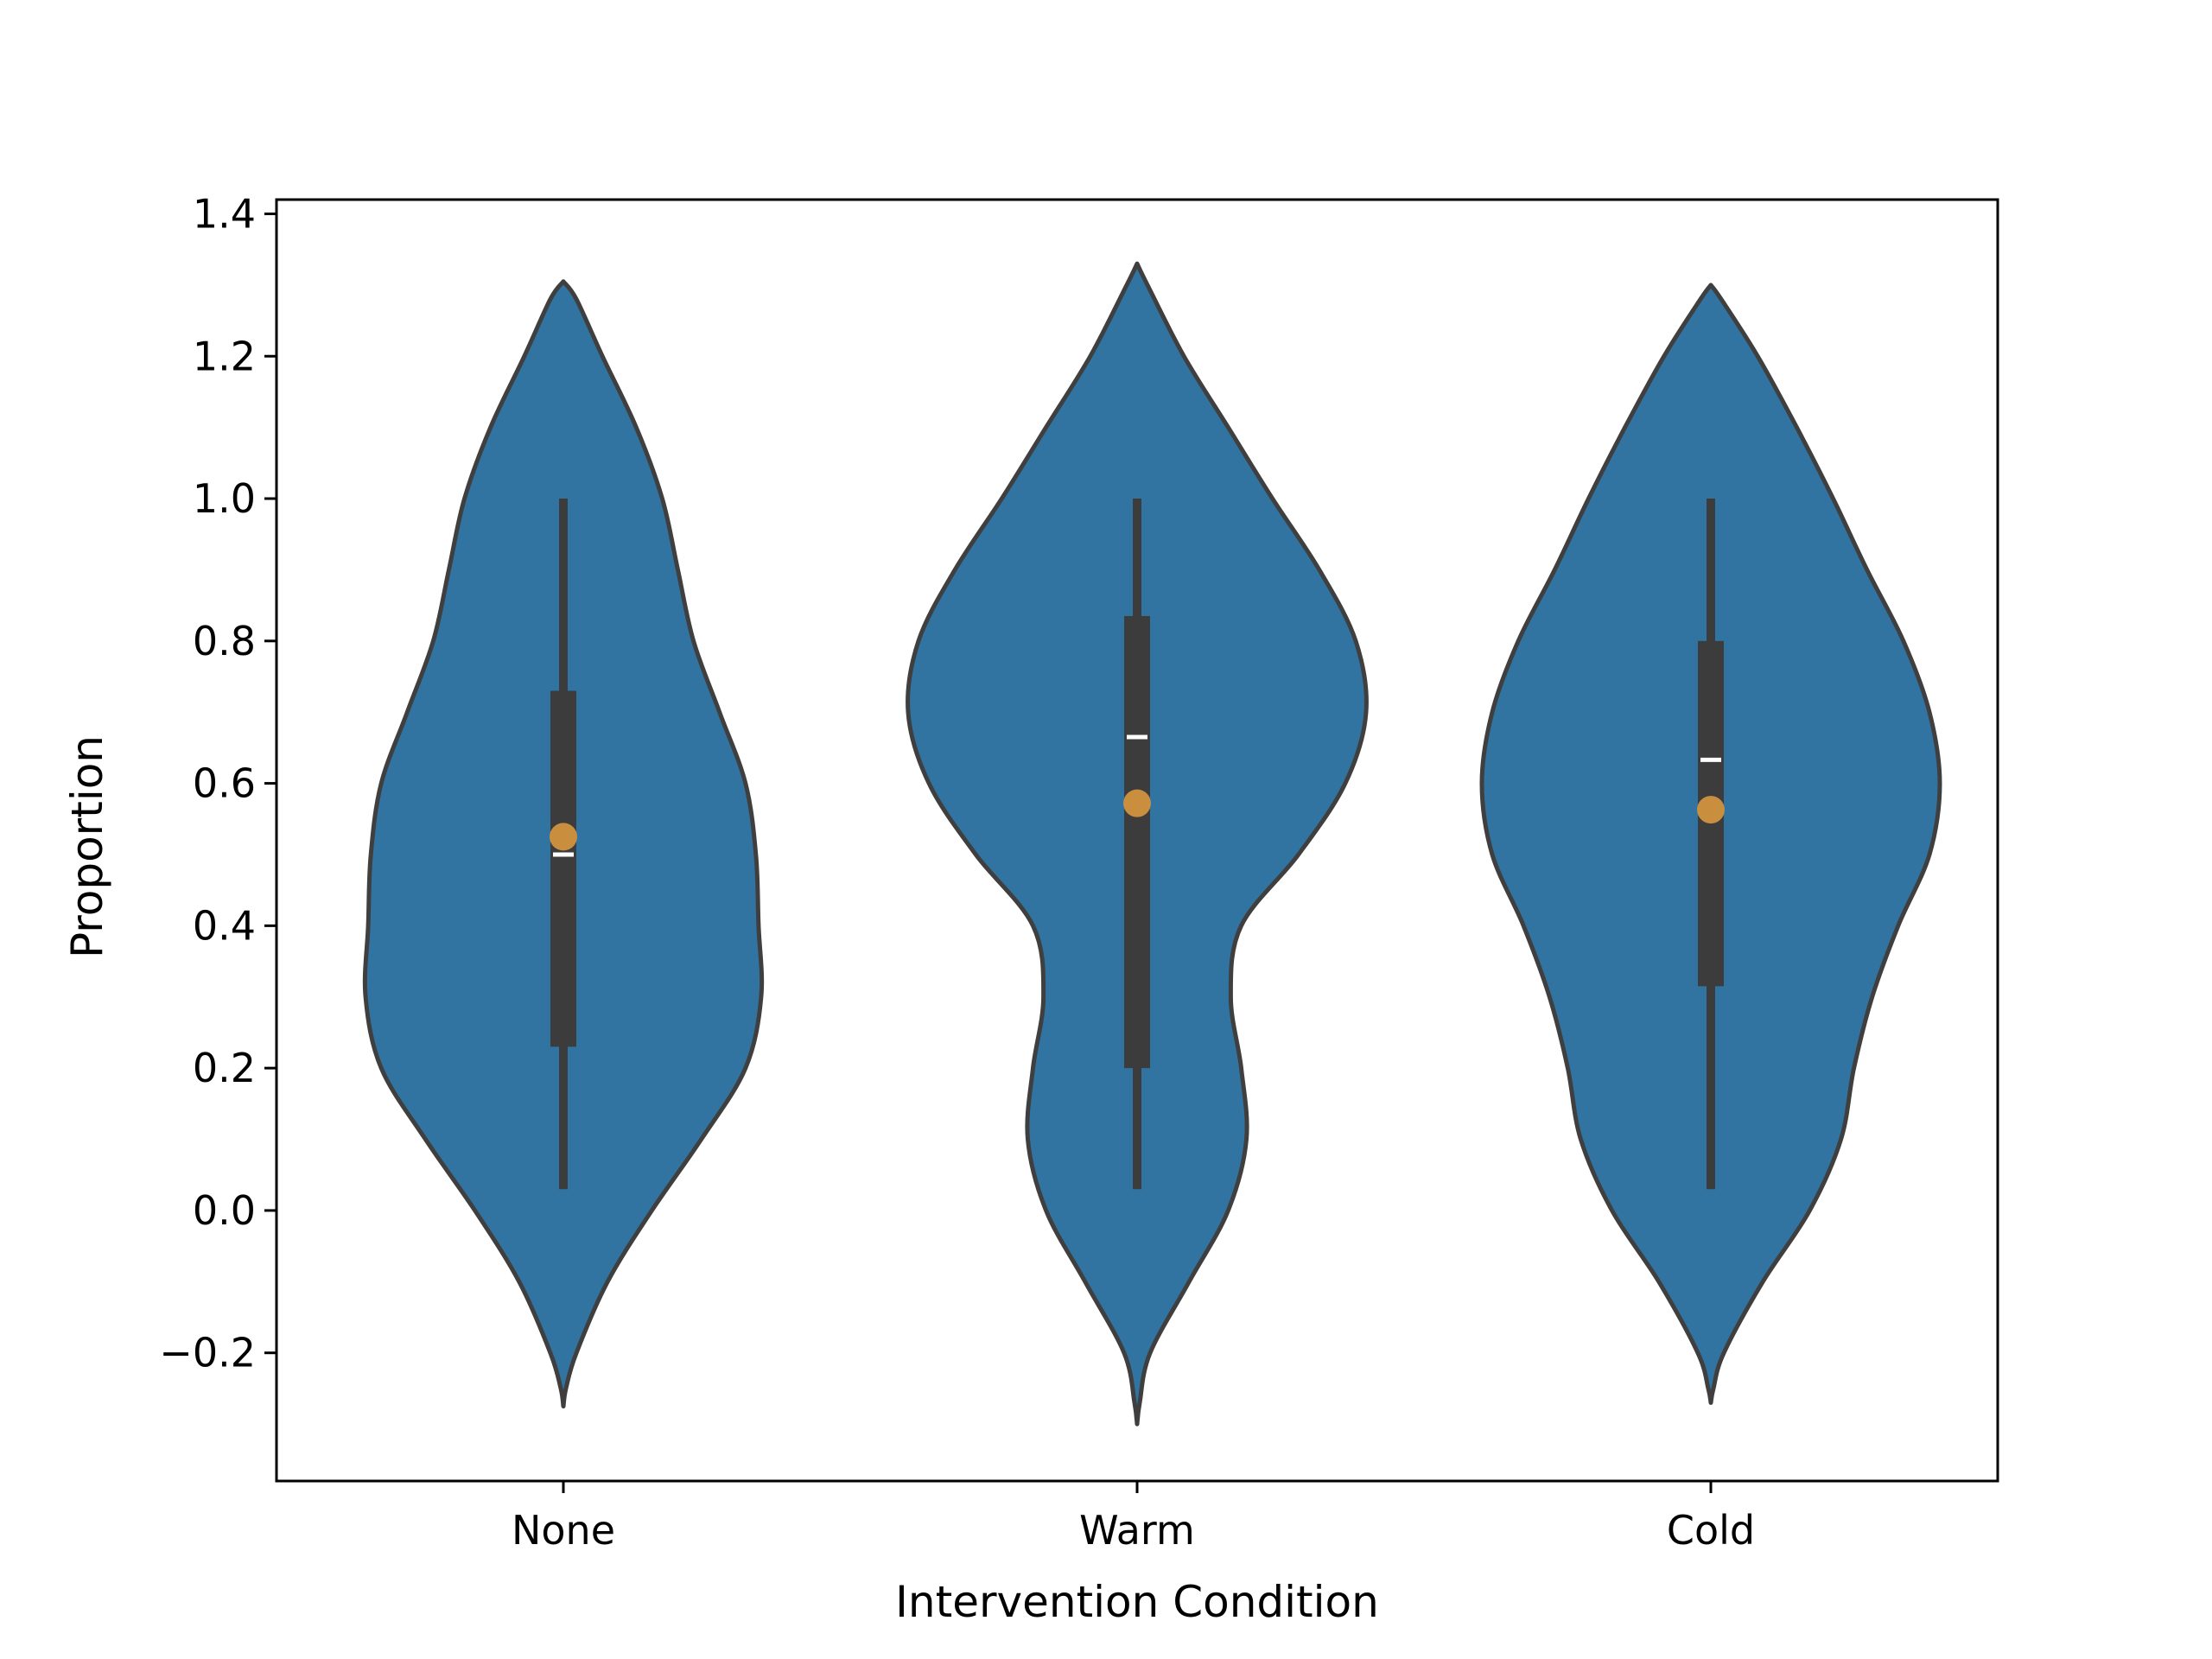  I want to click on x-tick-label: Cold, so click(1711, 1530).